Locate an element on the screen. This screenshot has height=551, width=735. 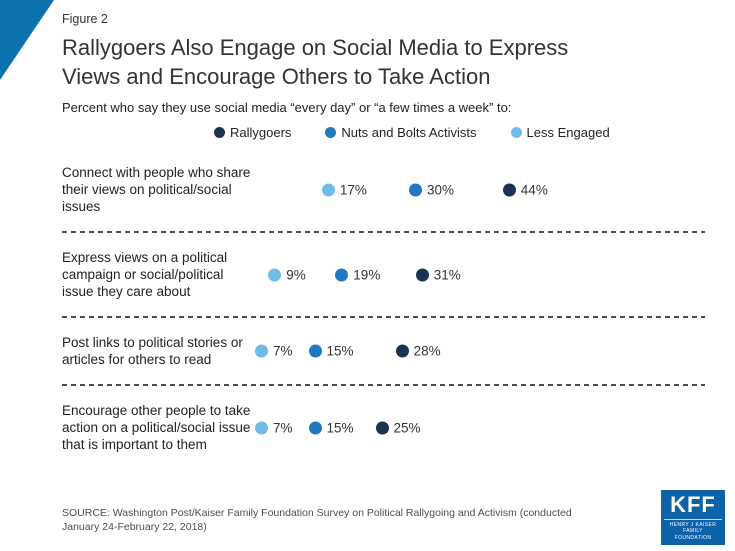
data-point-rallygoers: 31% is located at coordinates (438, 275).